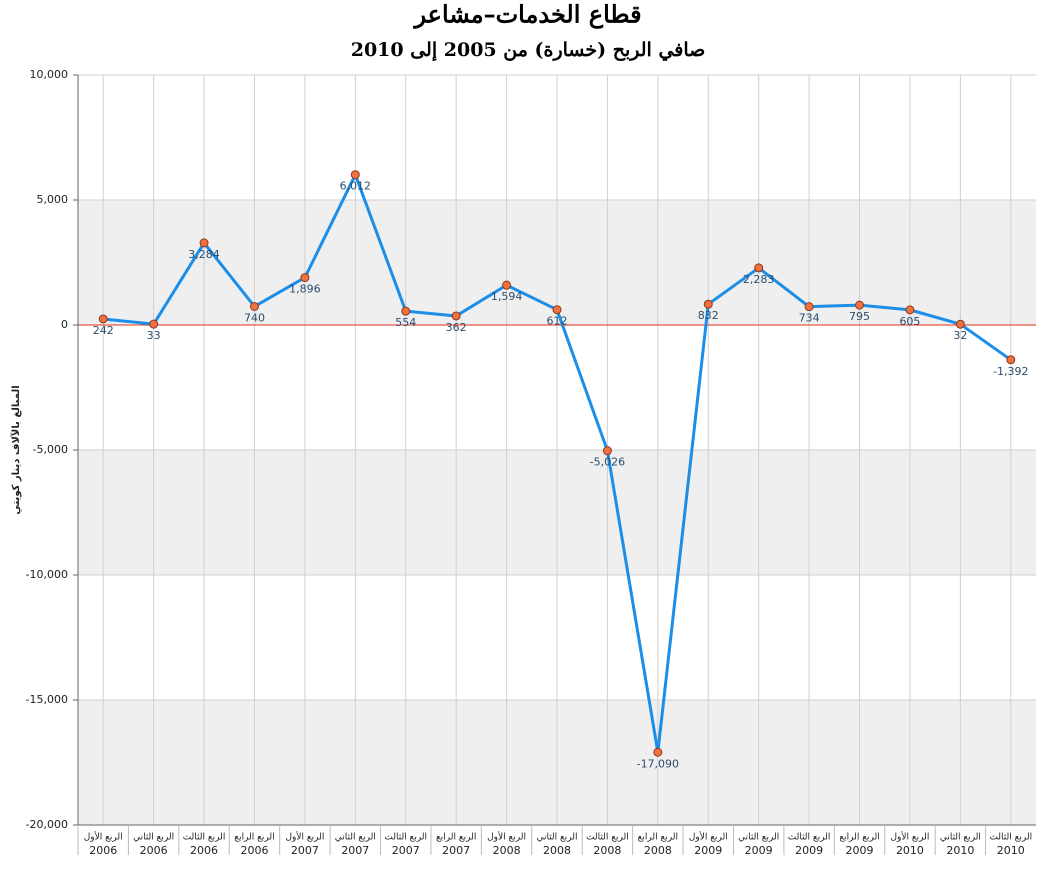 Image resolution: width=1046 pixels, height=873 pixels. What do you see at coordinates (356, 186) in the screenshot?
I see `data-label: 6,012` at bounding box center [356, 186].